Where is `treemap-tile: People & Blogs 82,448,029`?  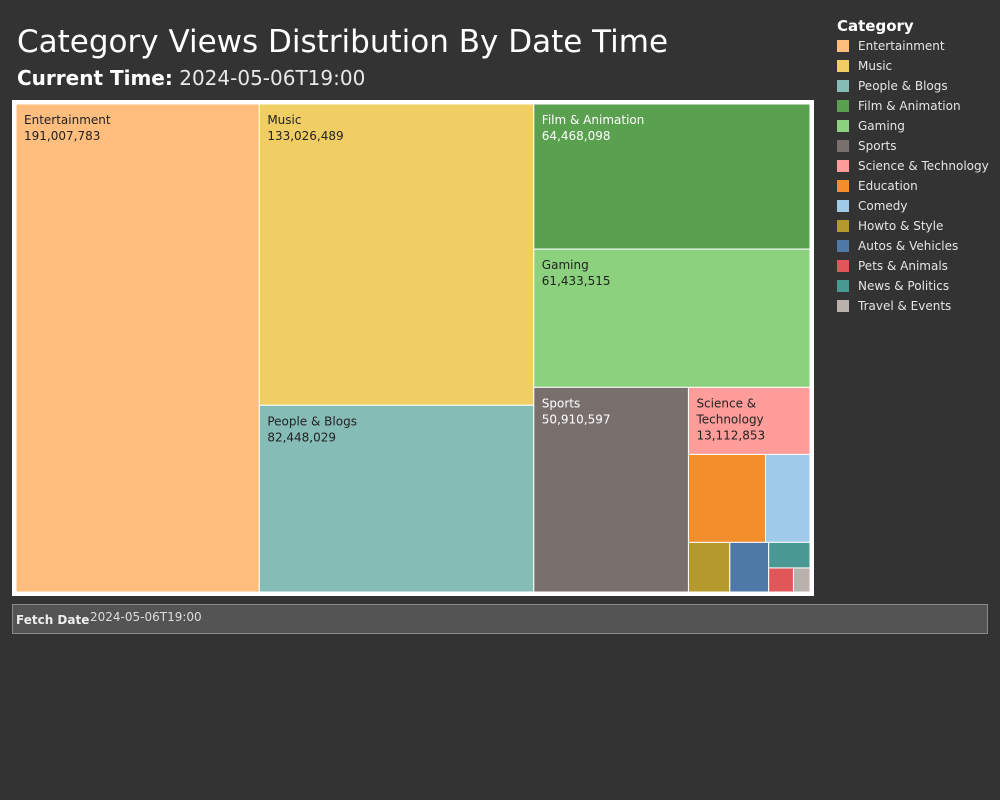
treemap-tile: People & Blogs 82,448,029 is located at coordinates (396, 498).